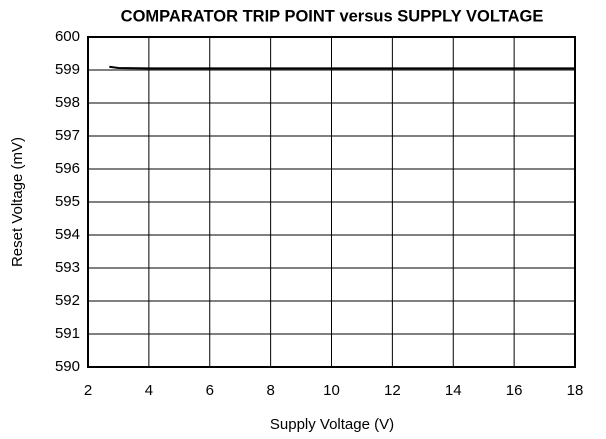  Describe the element at coordinates (575, 390) in the screenshot. I see `x-tick-label: 18` at that location.